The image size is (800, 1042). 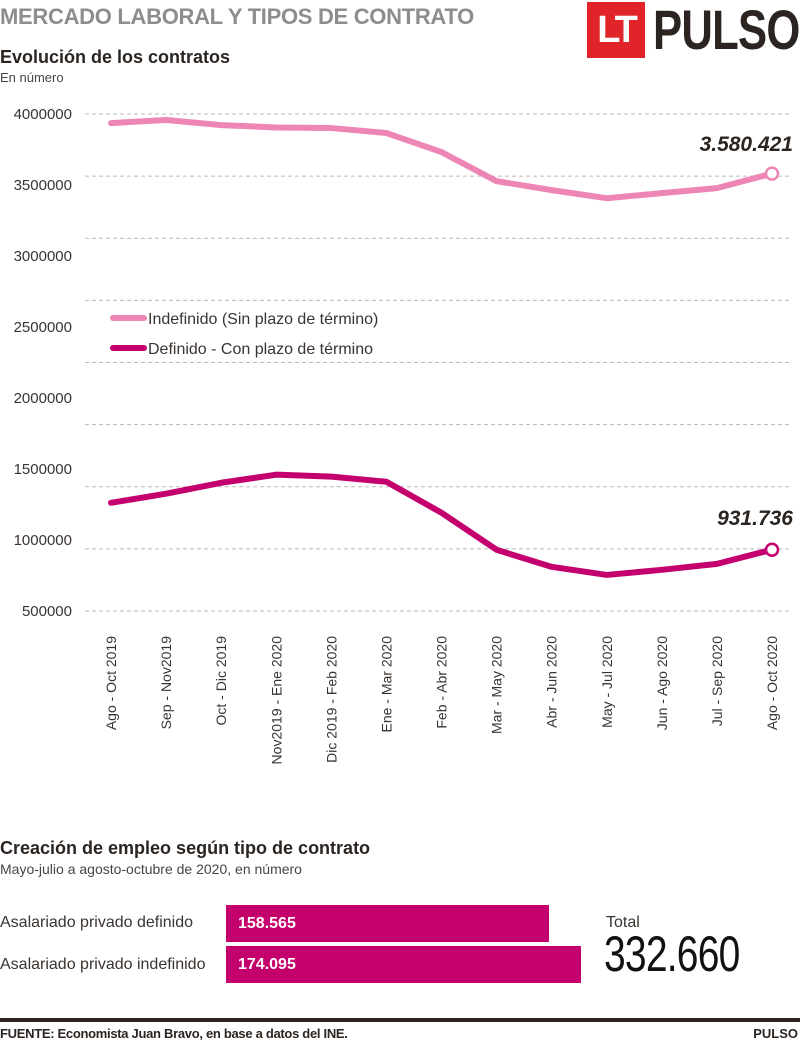 What do you see at coordinates (672, 954) in the screenshot?
I see `total-value: 332.660` at bounding box center [672, 954].